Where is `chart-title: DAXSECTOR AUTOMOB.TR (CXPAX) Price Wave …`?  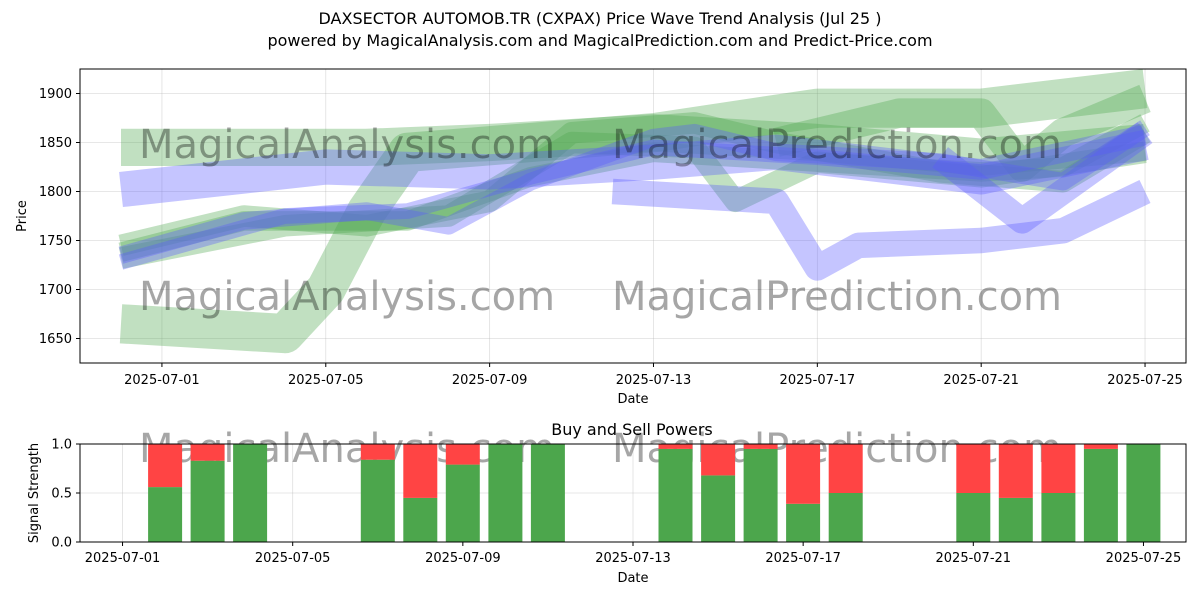 chart-title: DAXSECTOR AUTOMOB.TR (CXPAX) Price Wave … is located at coordinates (600, 18).